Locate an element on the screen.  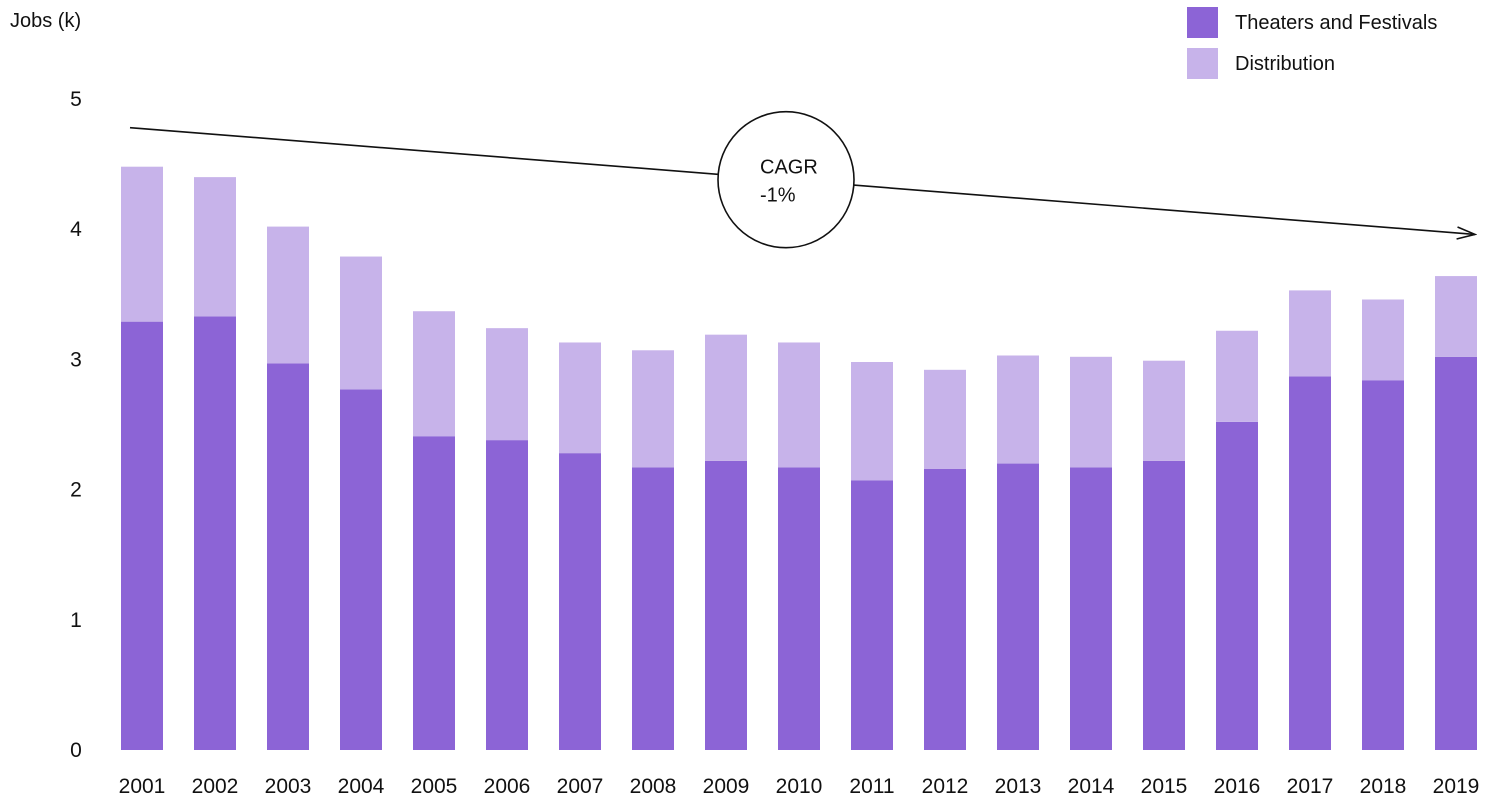
x-tick-label: 2005 is located at coordinates (434, 786).